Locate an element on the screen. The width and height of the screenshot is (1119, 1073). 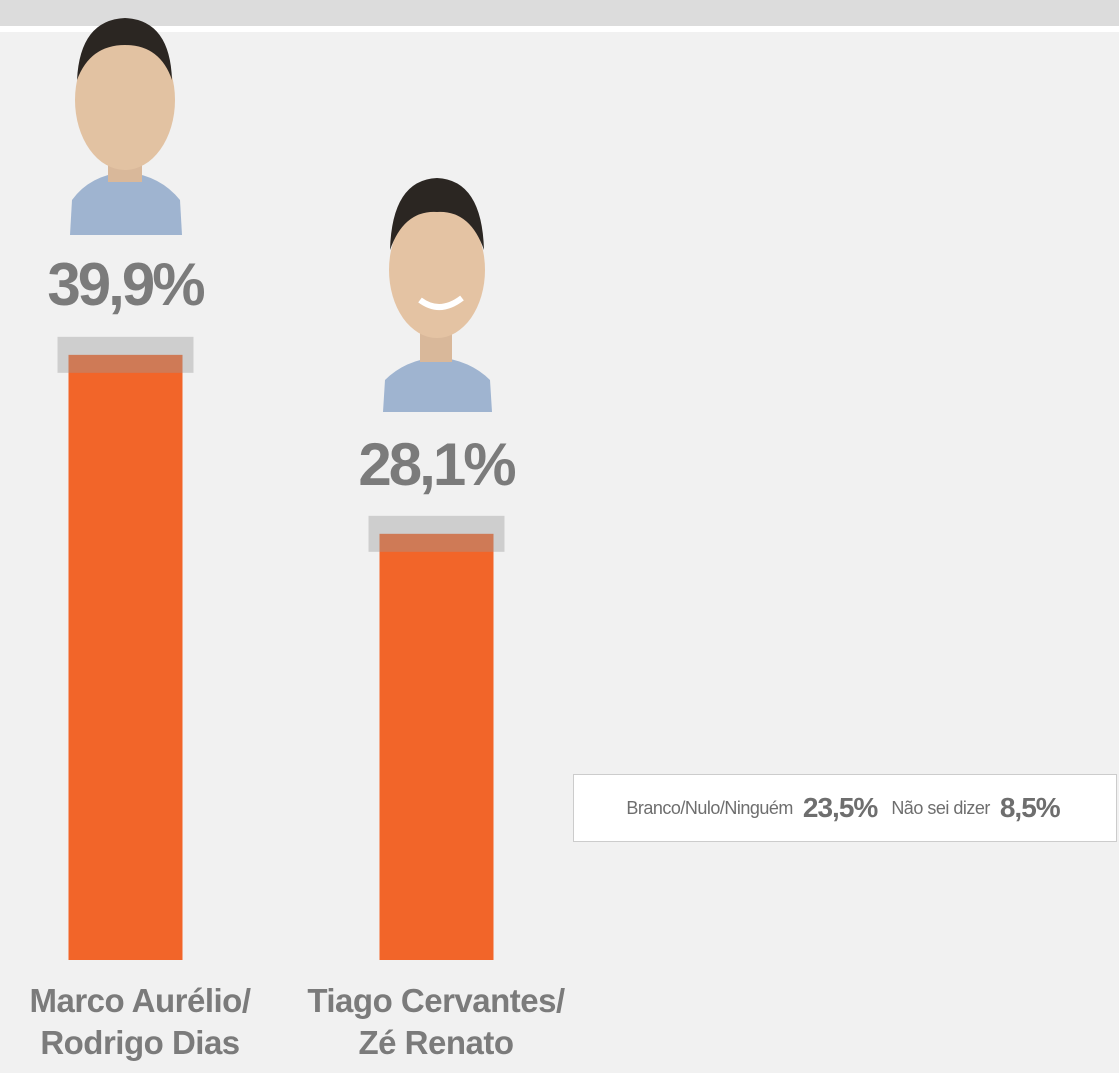
others-value: 8,5% is located at coordinates (1030, 807).